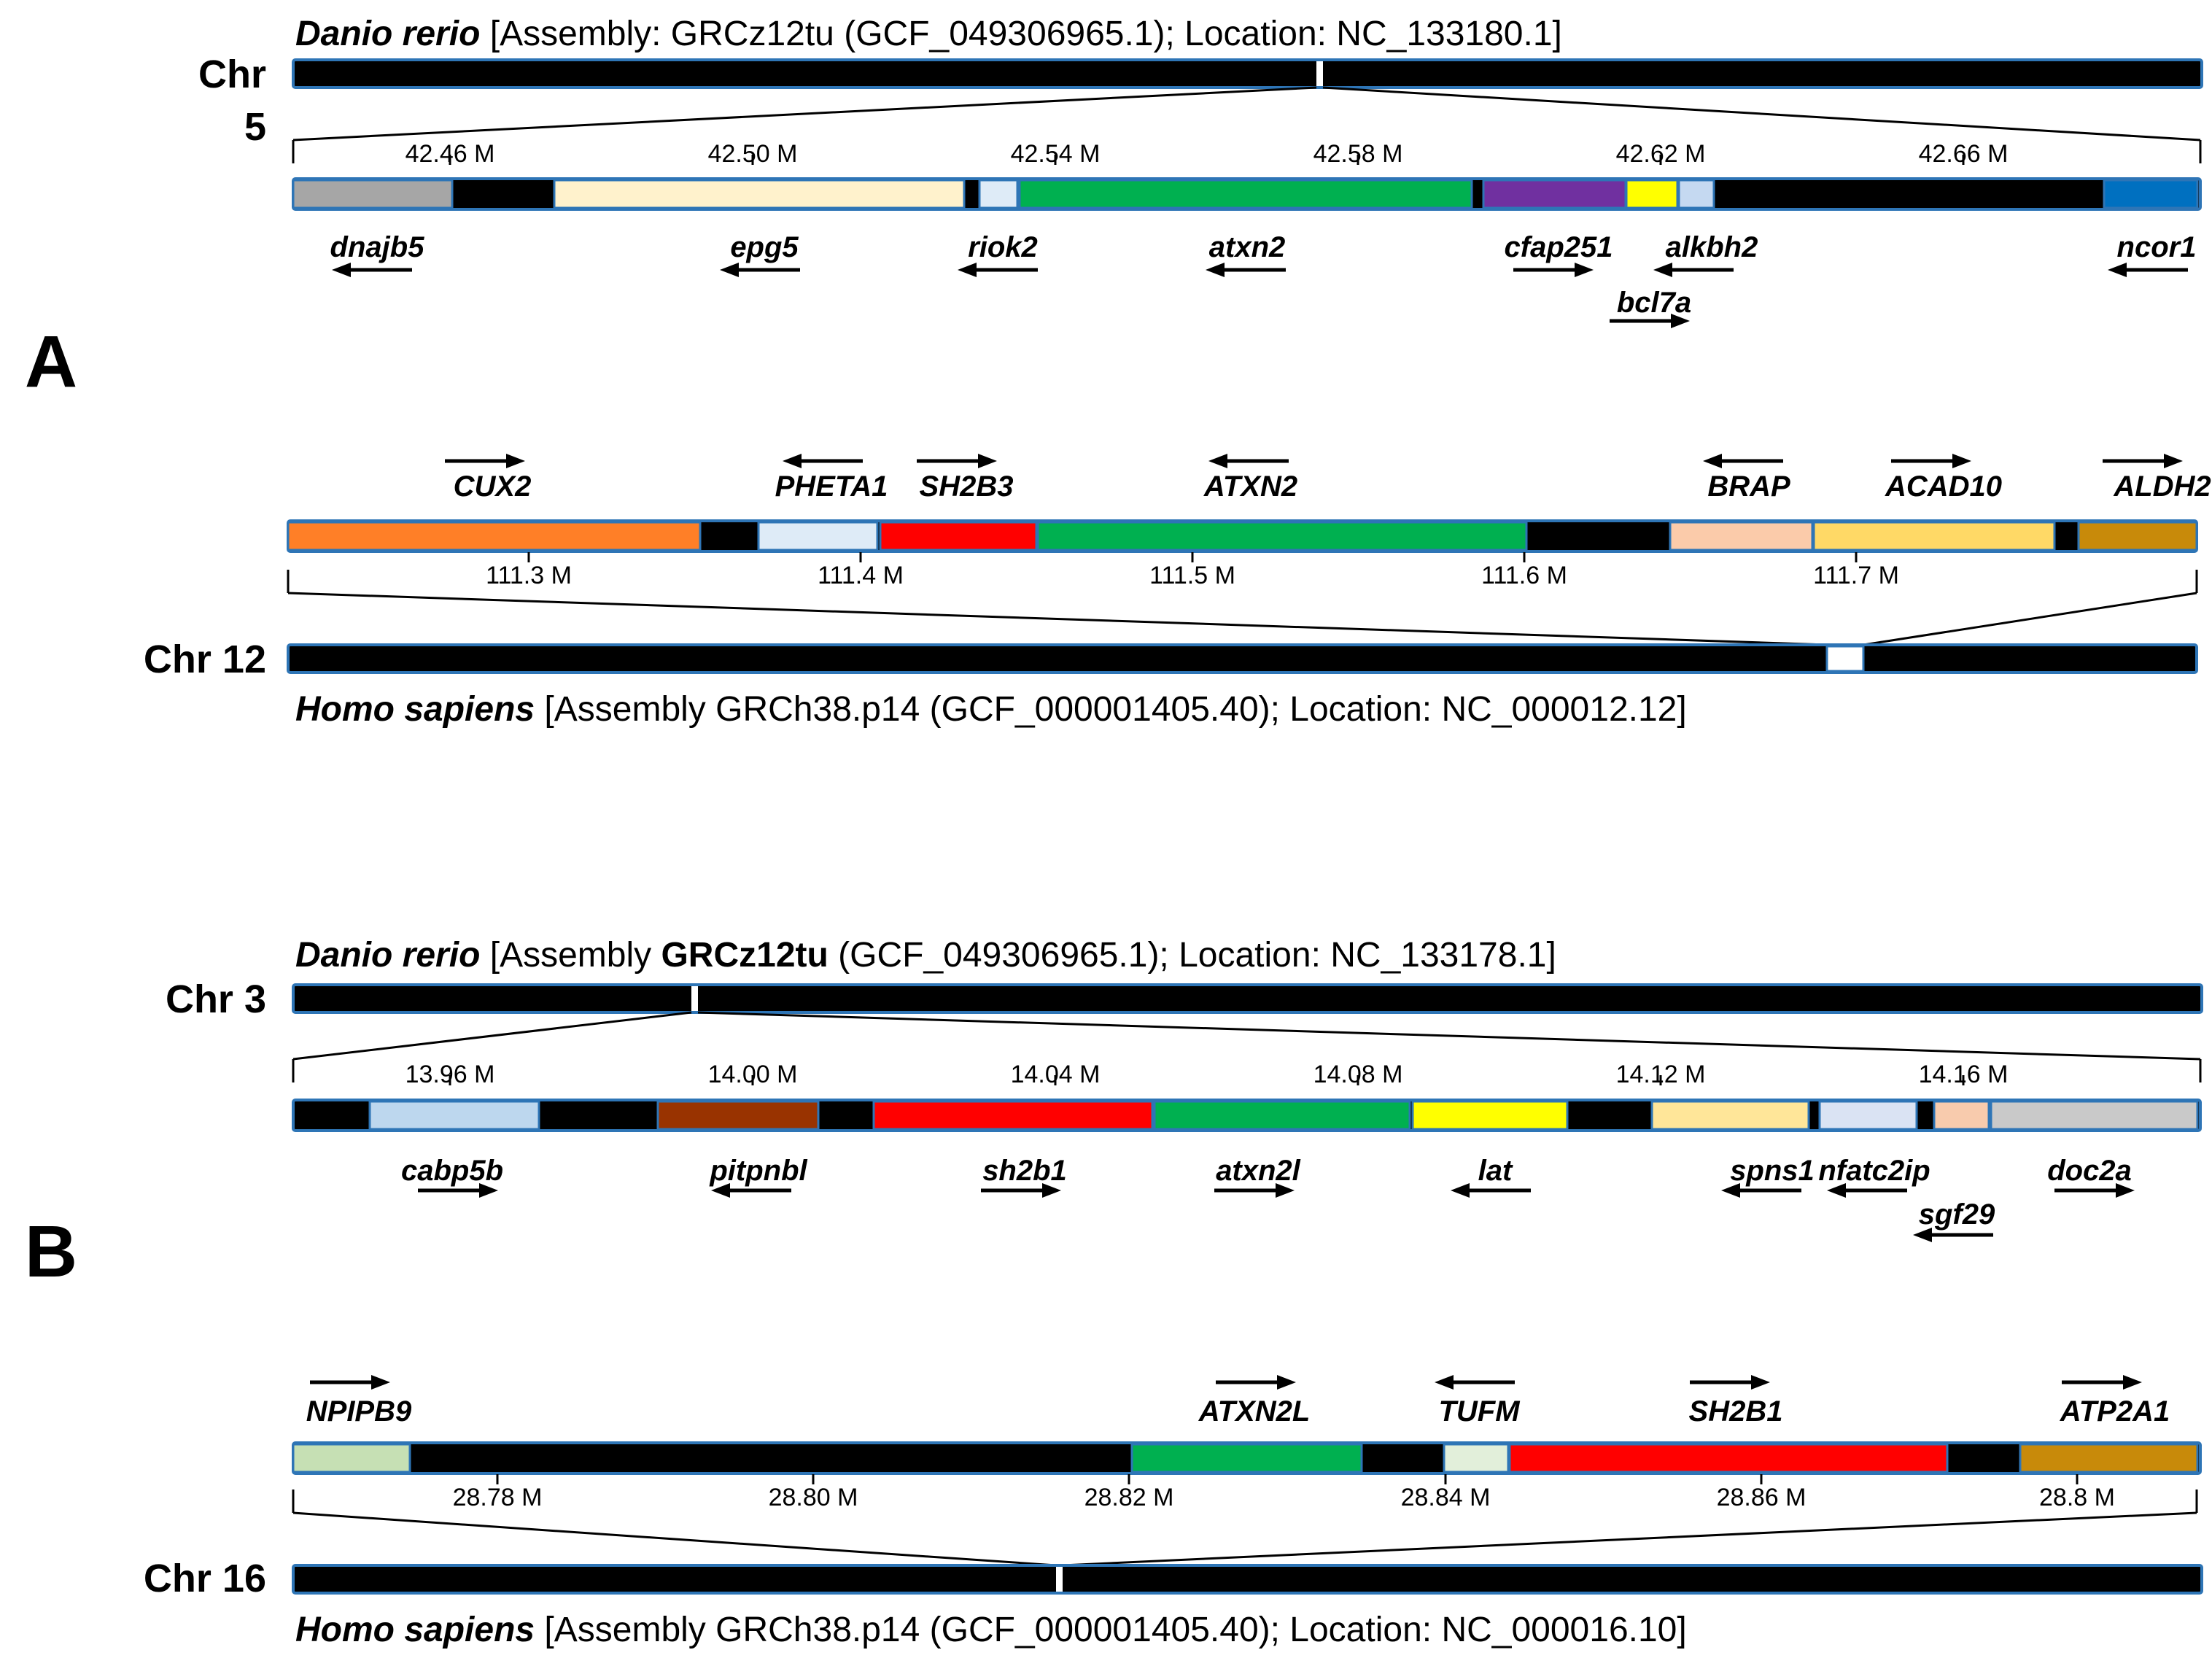  I want to click on gene-block-spns1, so click(1730, 1115).